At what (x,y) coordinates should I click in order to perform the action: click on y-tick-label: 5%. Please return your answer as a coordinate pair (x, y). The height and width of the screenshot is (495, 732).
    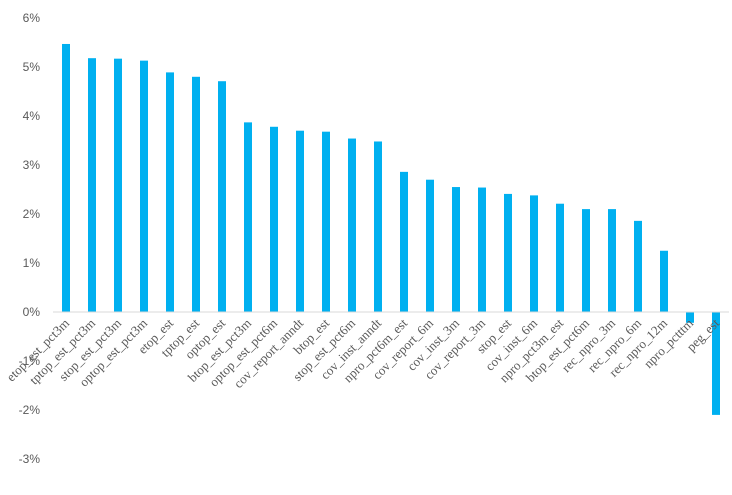
    Looking at the image, I should click on (32, 67).